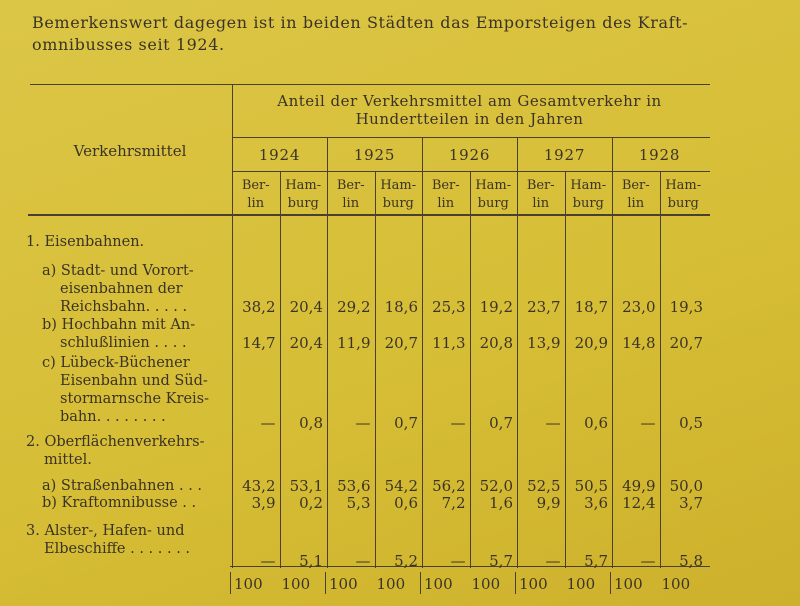 The height and width of the screenshot is (606, 800). Describe the element at coordinates (564, 155) in the screenshot. I see `year-header: 1927` at that location.